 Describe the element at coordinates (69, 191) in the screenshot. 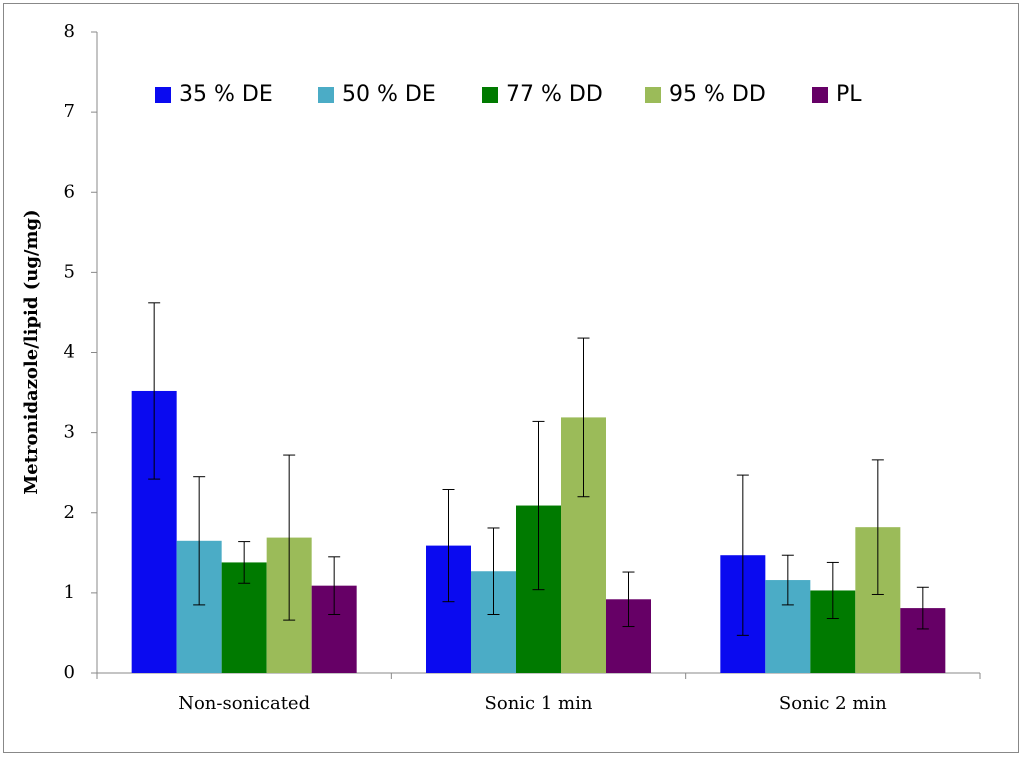

I see `y-tick-label: 6` at that location.